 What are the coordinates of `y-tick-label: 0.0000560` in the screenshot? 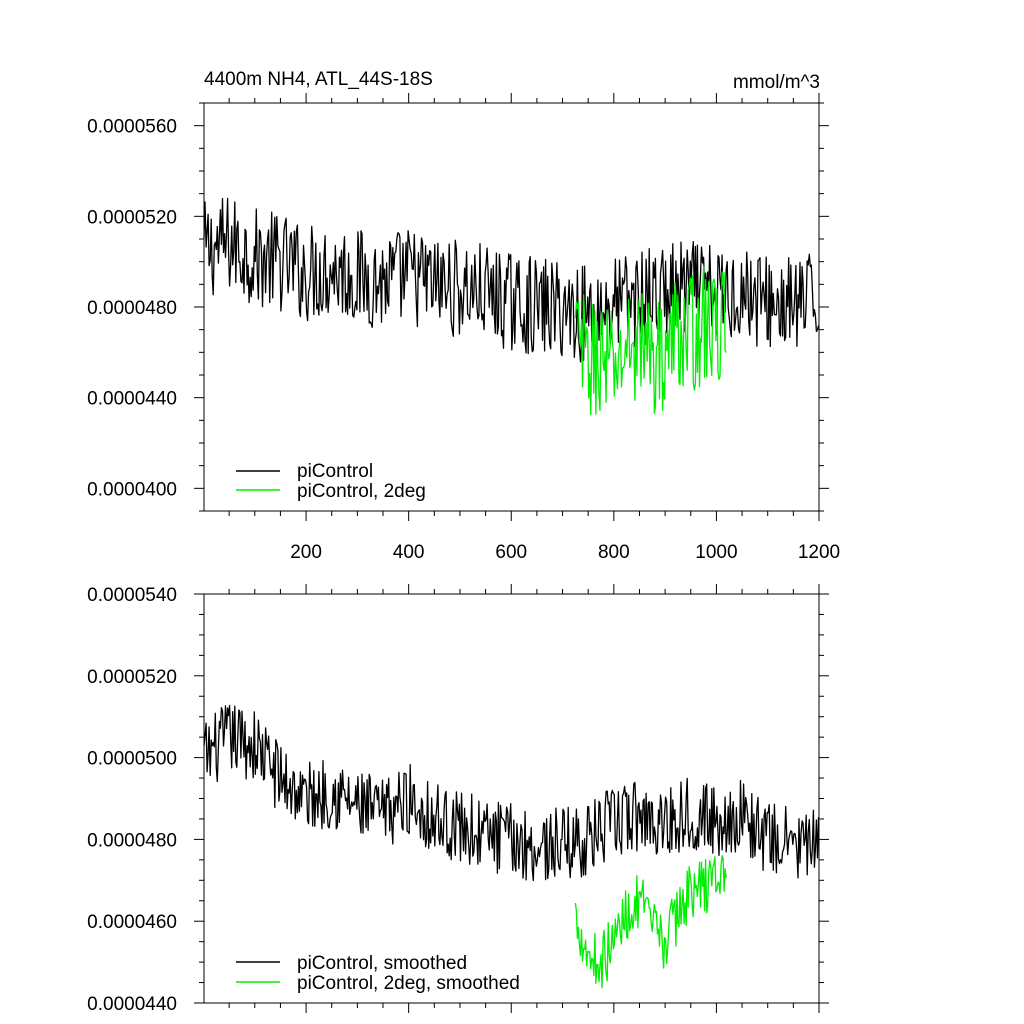 It's located at (132, 127).